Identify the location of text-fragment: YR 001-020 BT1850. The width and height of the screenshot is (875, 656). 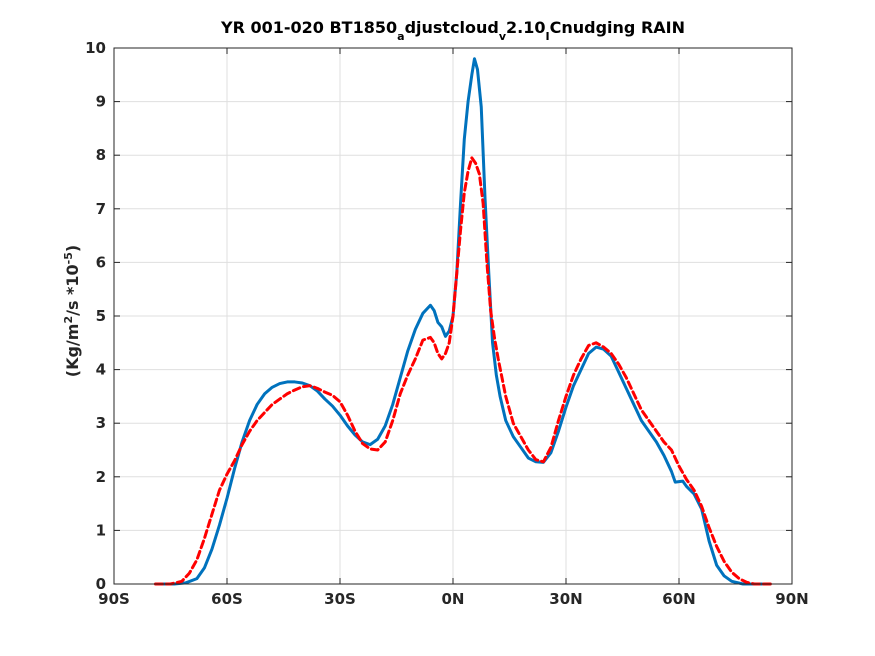
(308, 27).